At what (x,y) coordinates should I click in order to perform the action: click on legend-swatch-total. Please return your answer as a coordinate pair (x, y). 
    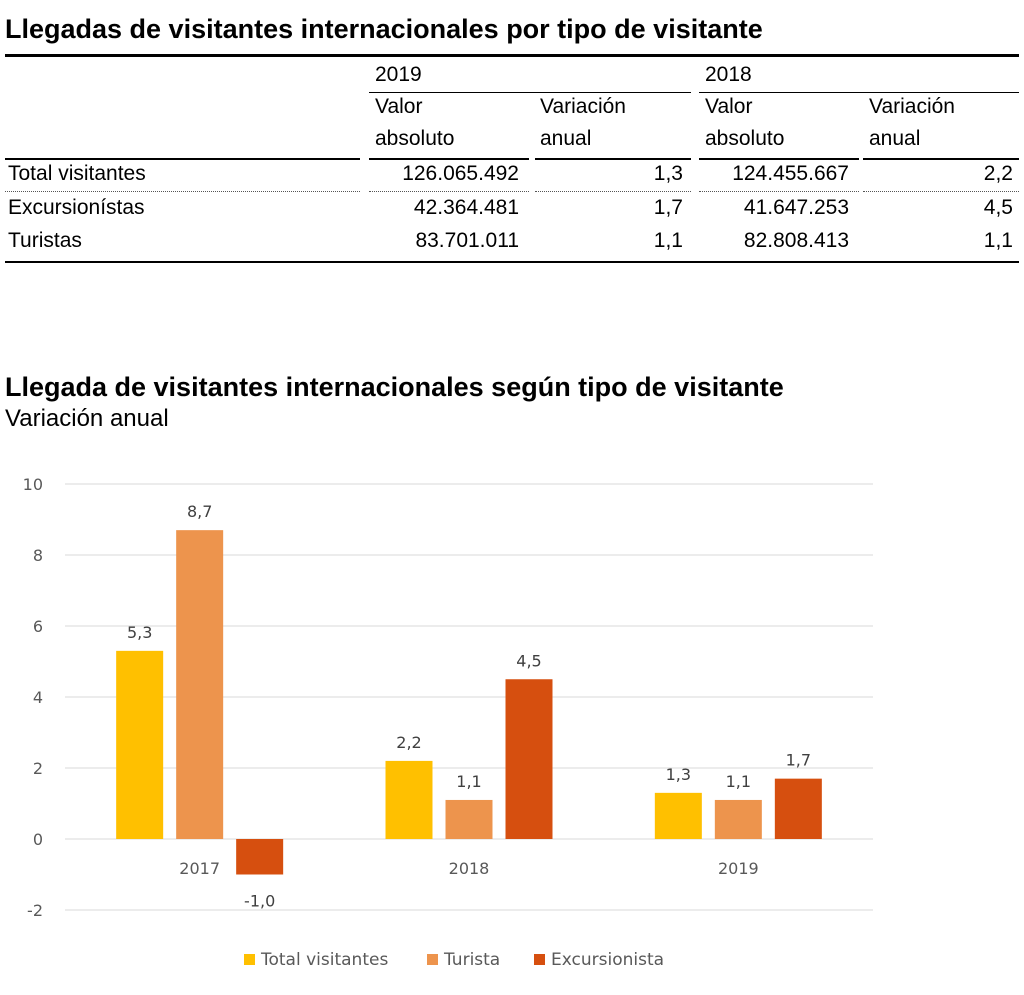
    Looking at the image, I should click on (249, 959).